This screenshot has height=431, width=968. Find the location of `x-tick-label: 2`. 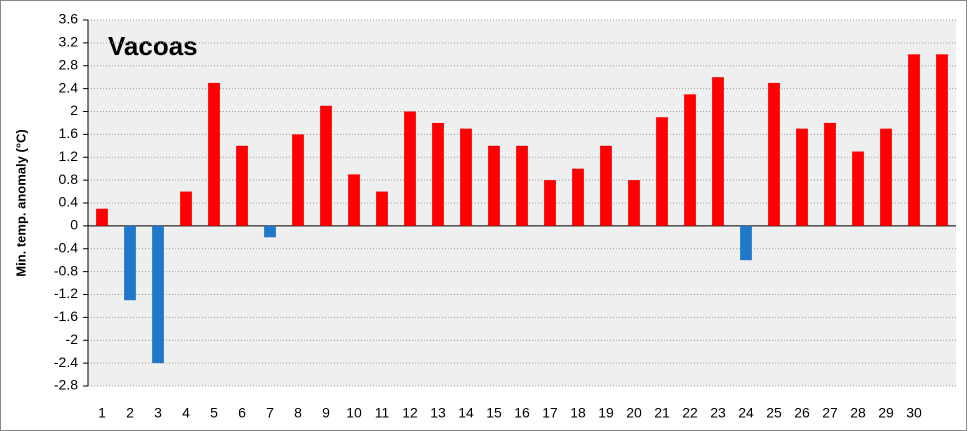

x-tick-label: 2 is located at coordinates (130, 413).